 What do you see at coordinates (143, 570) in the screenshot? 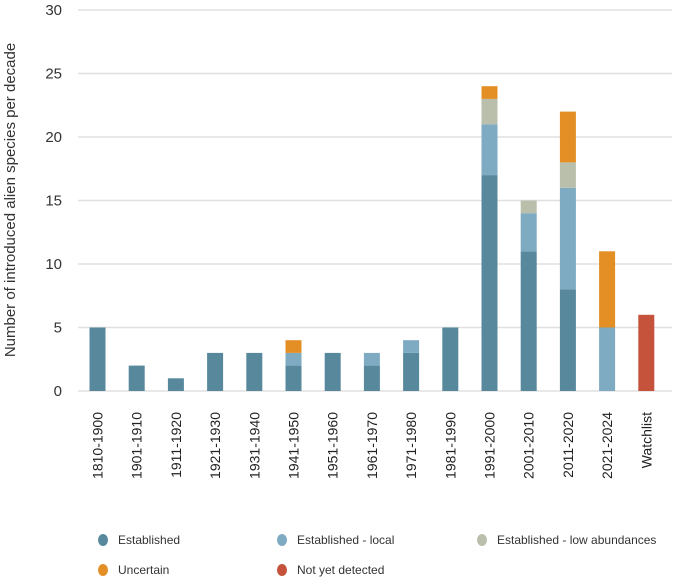
I see `legend-label: Uncertain` at bounding box center [143, 570].